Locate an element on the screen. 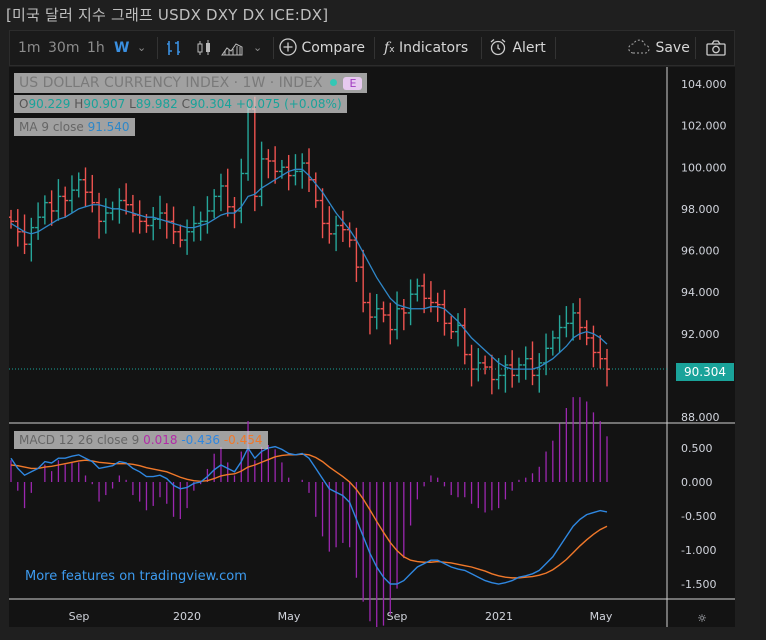 The width and height of the screenshot is (766, 640). macd-tick-label: -1.000 is located at coordinates (698, 550).